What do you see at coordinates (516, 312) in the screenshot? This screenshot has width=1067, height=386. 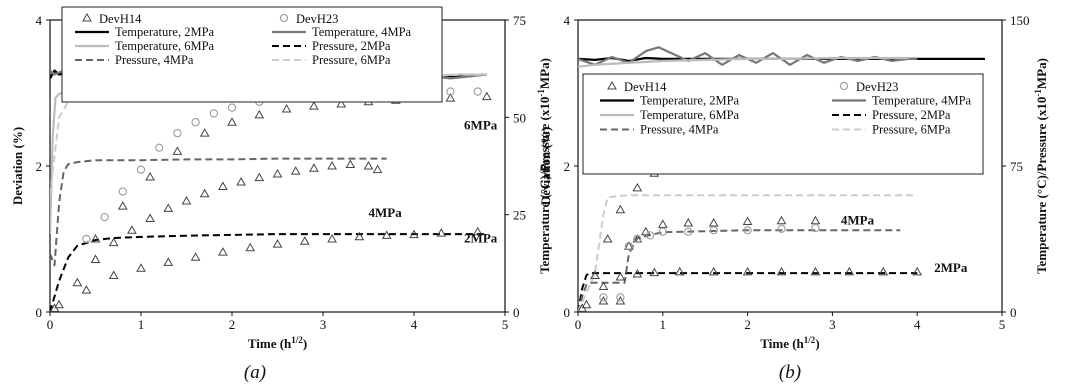 I see `y2-tick-label: 0` at bounding box center [516, 312].